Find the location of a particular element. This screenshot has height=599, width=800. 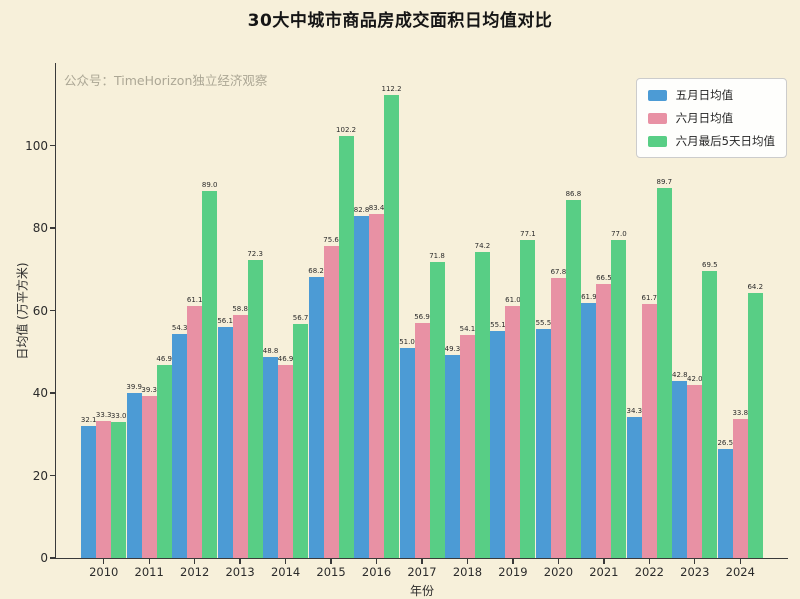

x-tick-label: 2011 is located at coordinates (149, 572).